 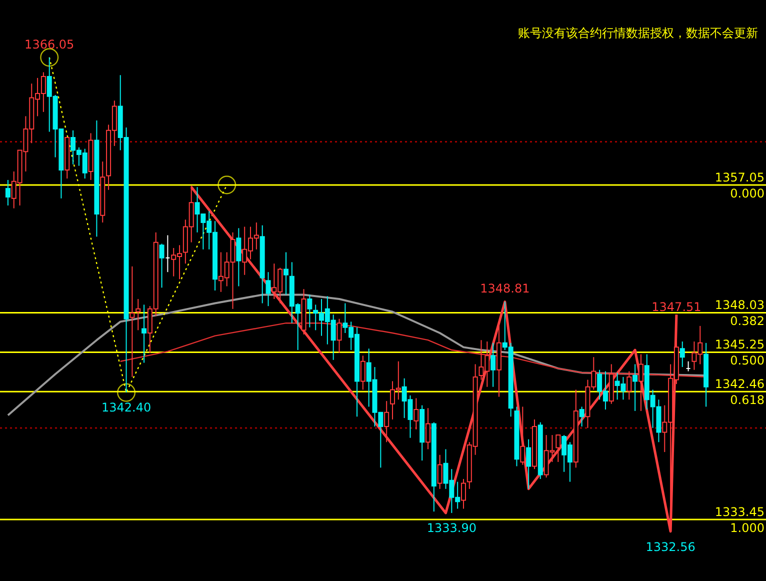 What do you see at coordinates (126, 407) in the screenshot?
I see `annotation: 1342.40` at bounding box center [126, 407].